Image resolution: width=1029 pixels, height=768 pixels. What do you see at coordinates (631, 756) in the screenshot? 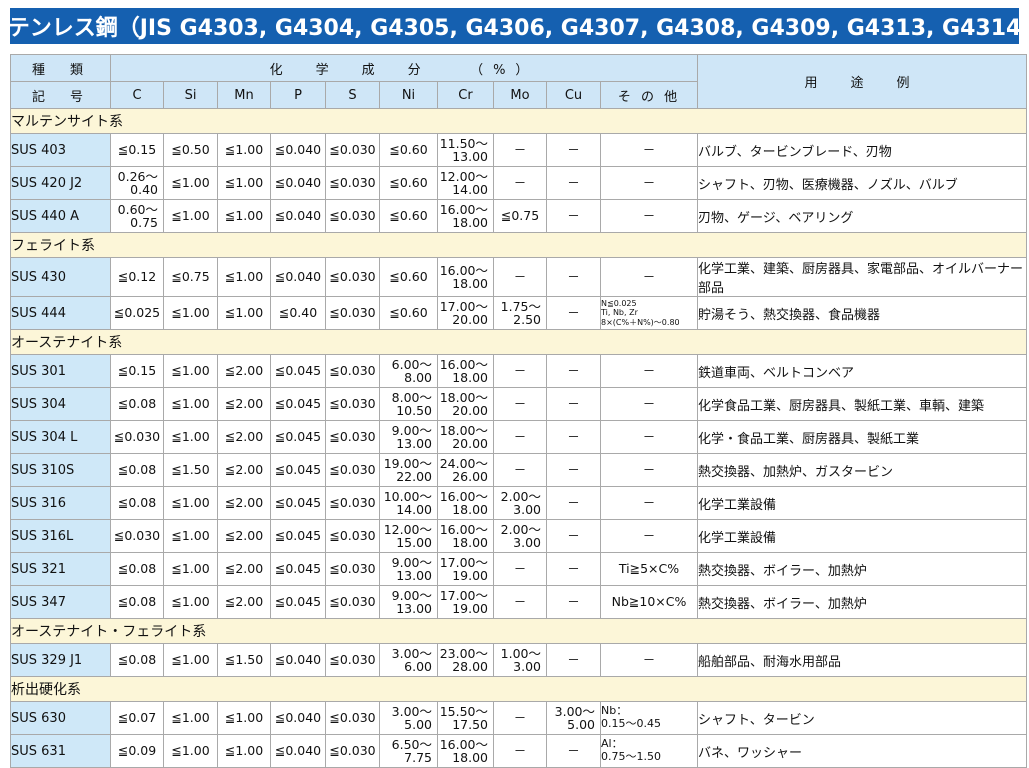
I see `other-line: 0.75～1.50` at bounding box center [631, 756].